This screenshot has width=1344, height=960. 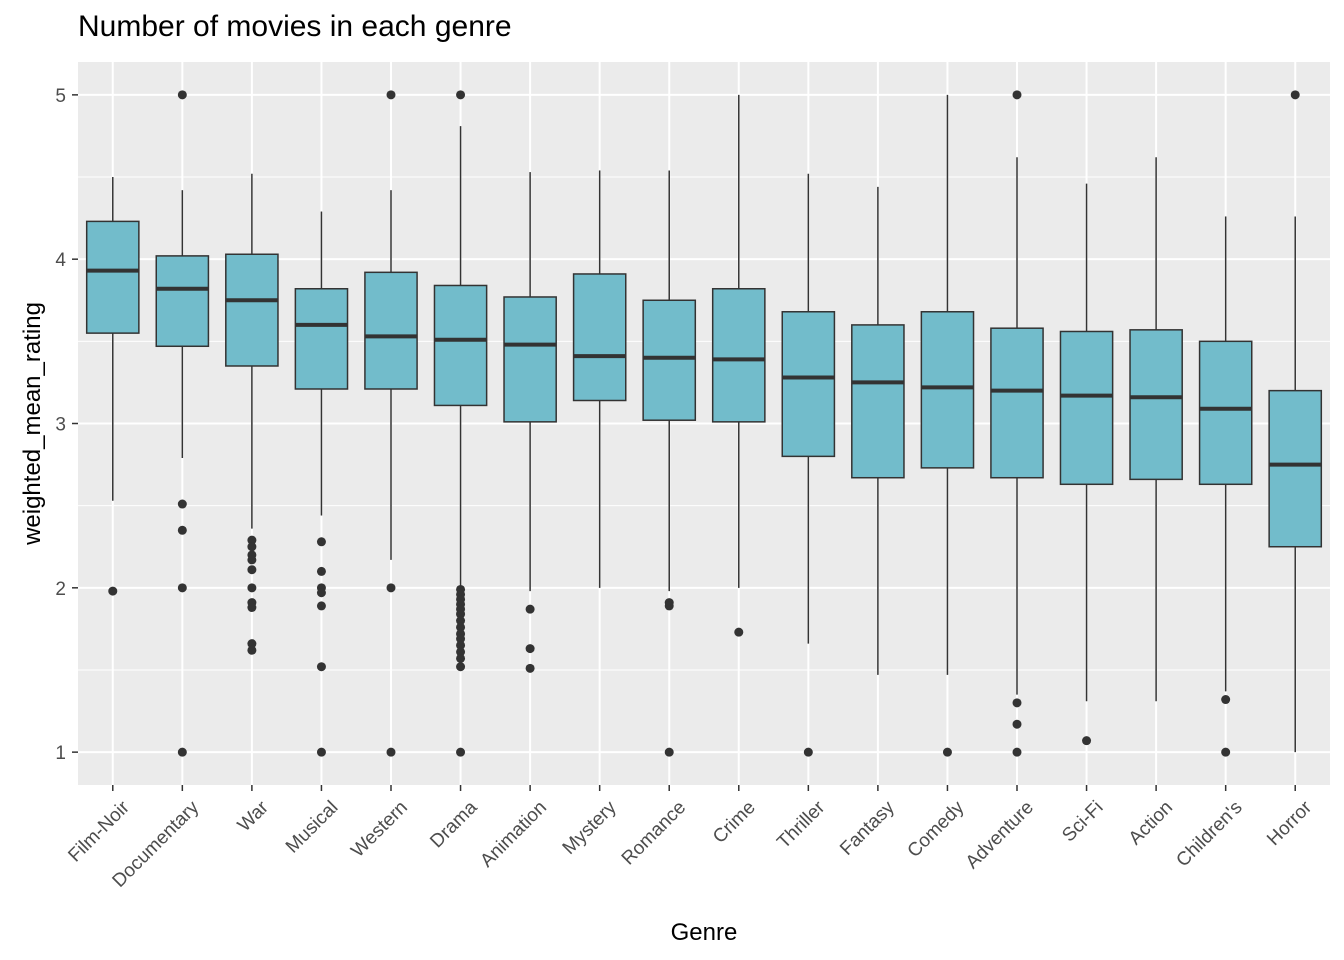 I want to click on box-animation, so click(x=530, y=422).